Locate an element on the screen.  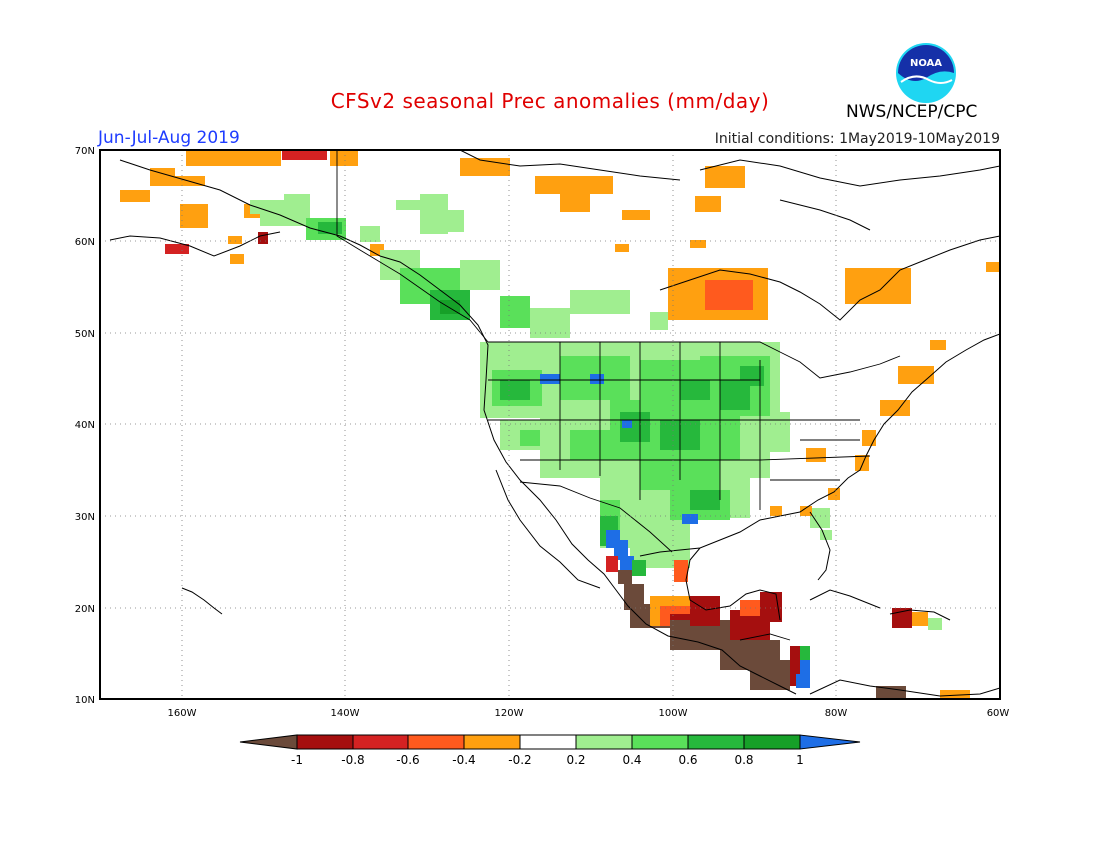
colorbar-label: -0.6 is located at coordinates (407, 760).